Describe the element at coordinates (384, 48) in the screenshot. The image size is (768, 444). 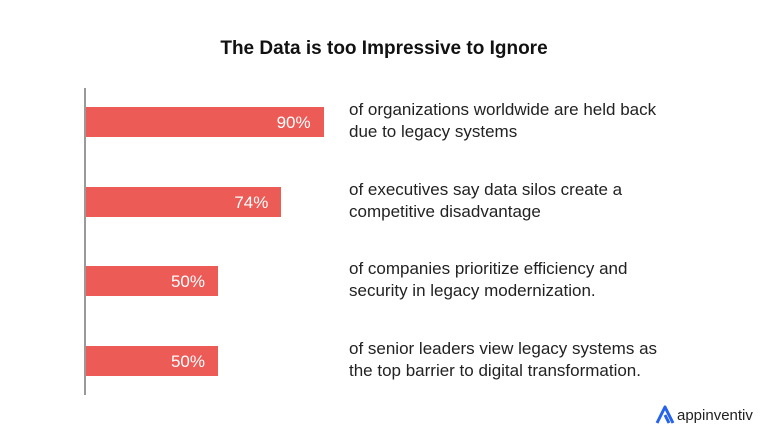
I see `chart-title: The Data is too Impressive to Ignore` at that location.